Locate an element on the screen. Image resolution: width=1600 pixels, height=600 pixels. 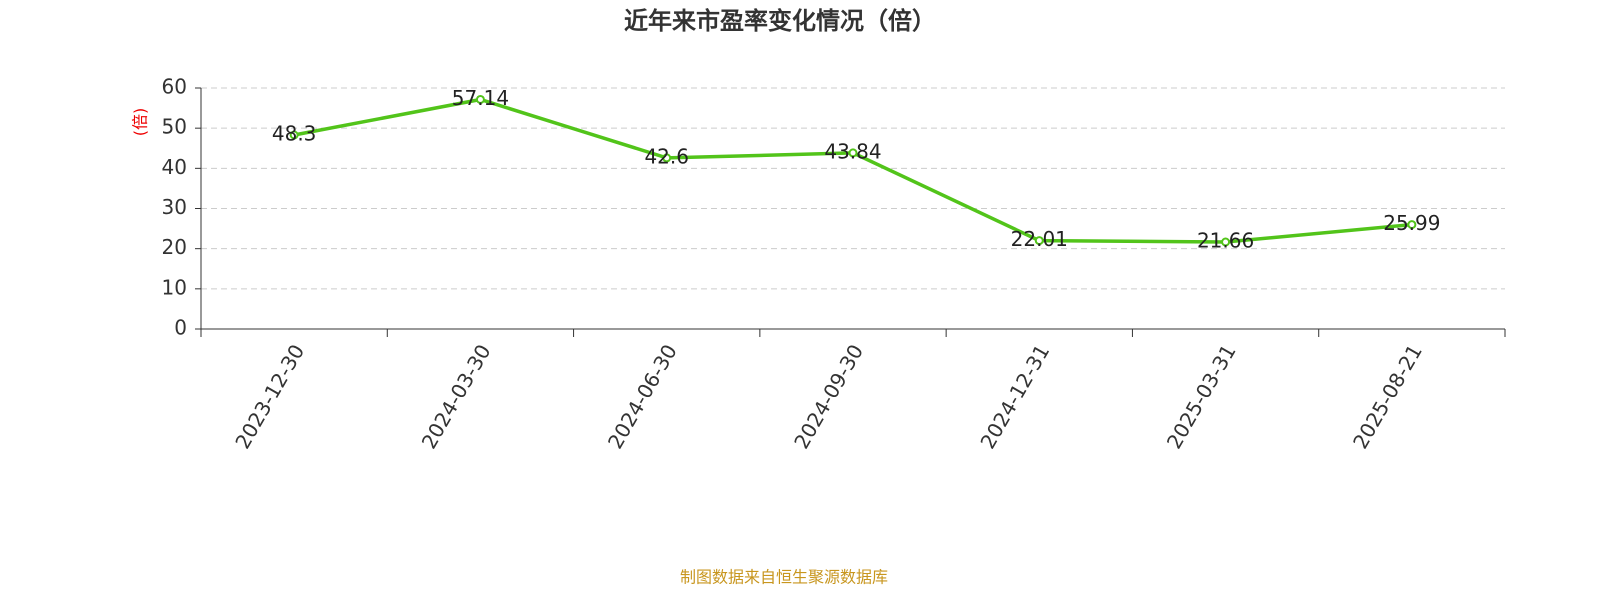
y-tick-label: 10 is located at coordinates (174, 287).